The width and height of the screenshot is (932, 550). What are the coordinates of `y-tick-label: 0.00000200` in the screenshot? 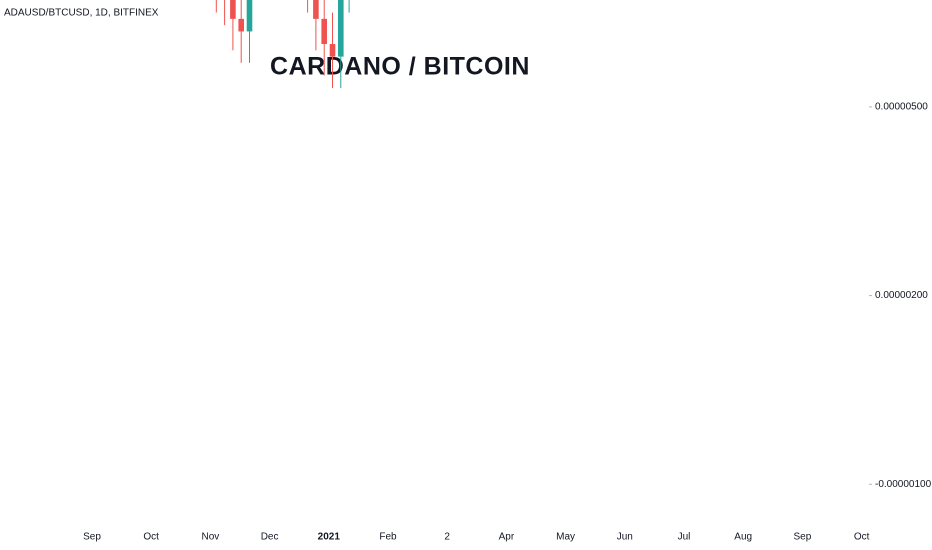 It's located at (901, 295).